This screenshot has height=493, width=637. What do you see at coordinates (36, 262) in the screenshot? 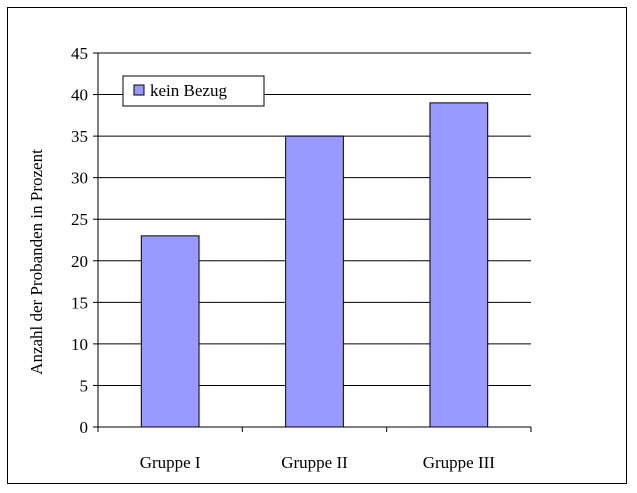
I see `y-axis-title: Anzahl der Probanden in Prozent` at bounding box center [36, 262].